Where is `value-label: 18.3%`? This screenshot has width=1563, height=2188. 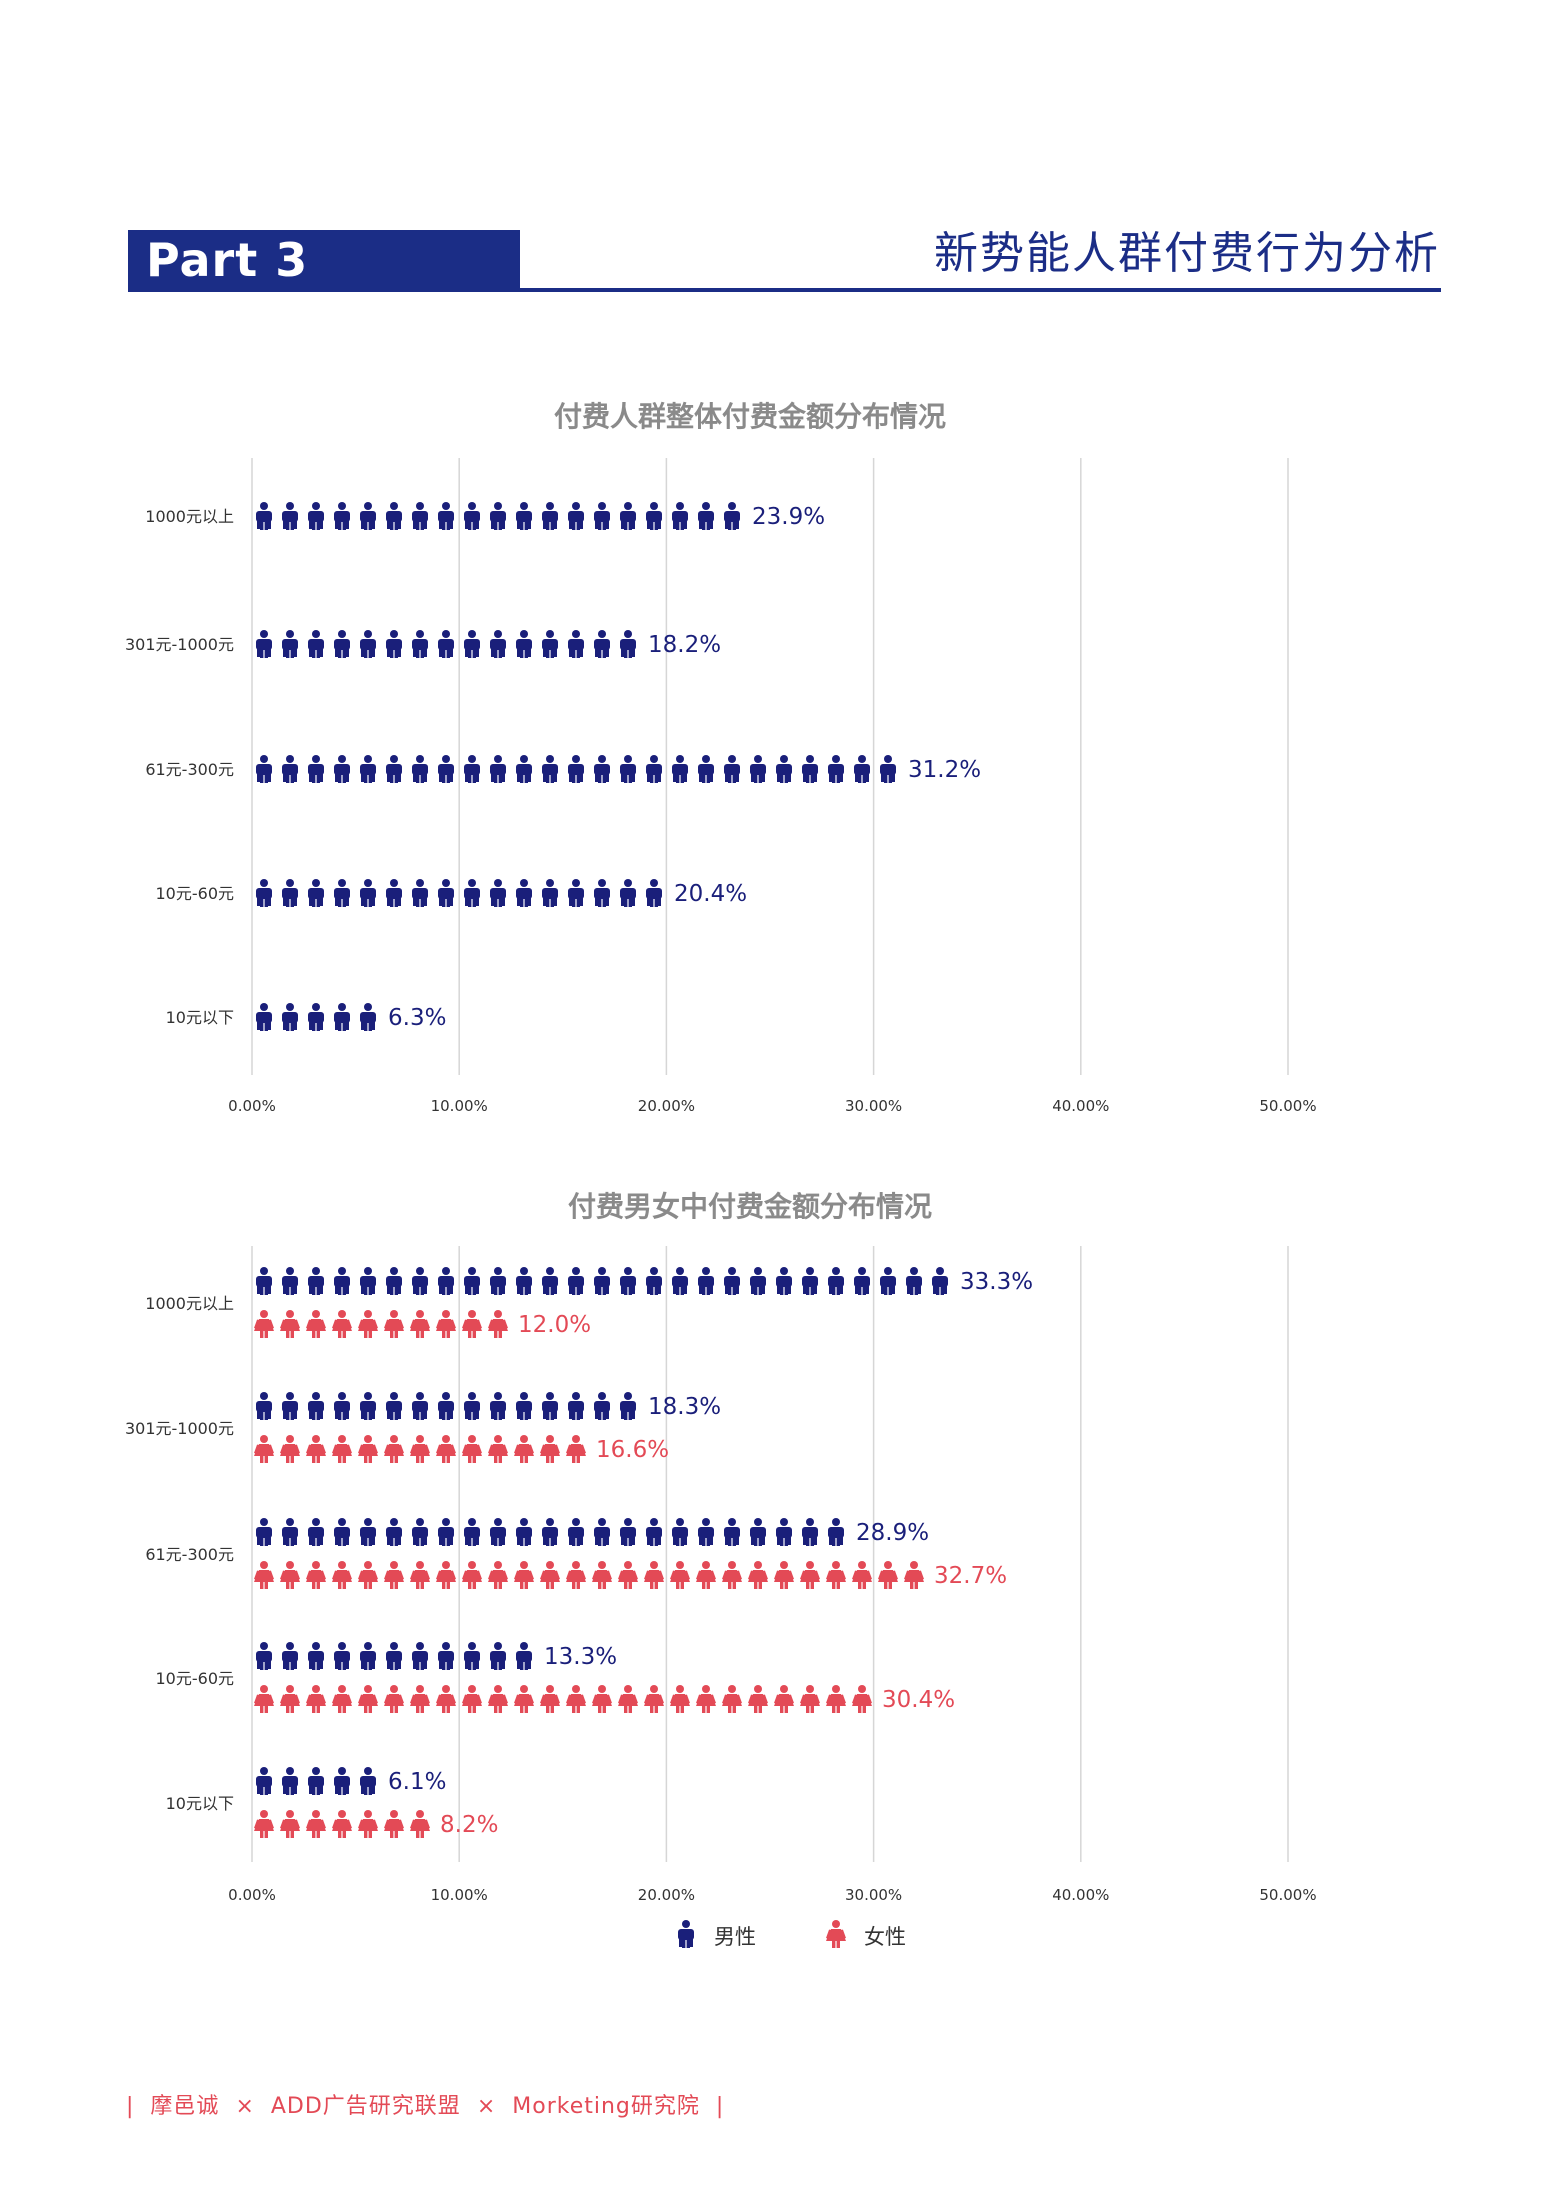 value-label: 18.3% is located at coordinates (684, 1407).